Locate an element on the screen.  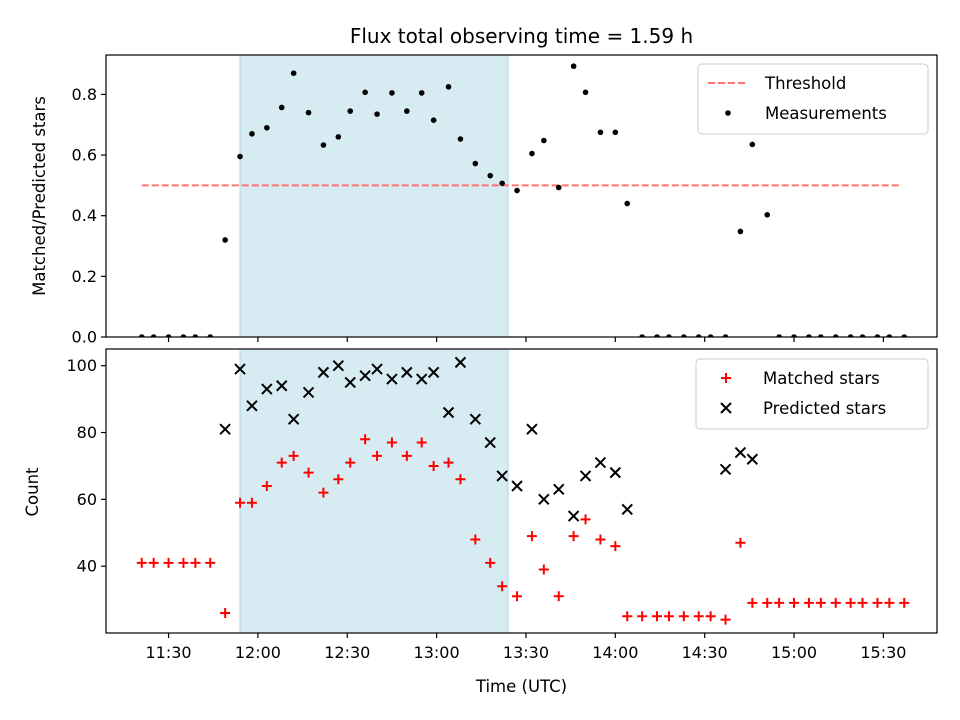
legend-label: Predicted stars is located at coordinates (824, 408).